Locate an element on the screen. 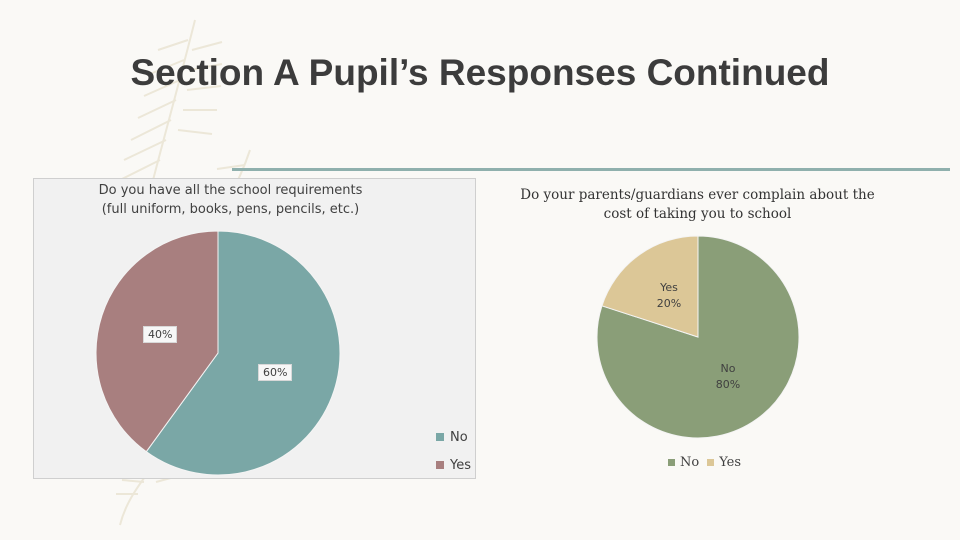 The height and width of the screenshot is (540, 960). chart2-label-no: No 80% is located at coordinates (728, 377).